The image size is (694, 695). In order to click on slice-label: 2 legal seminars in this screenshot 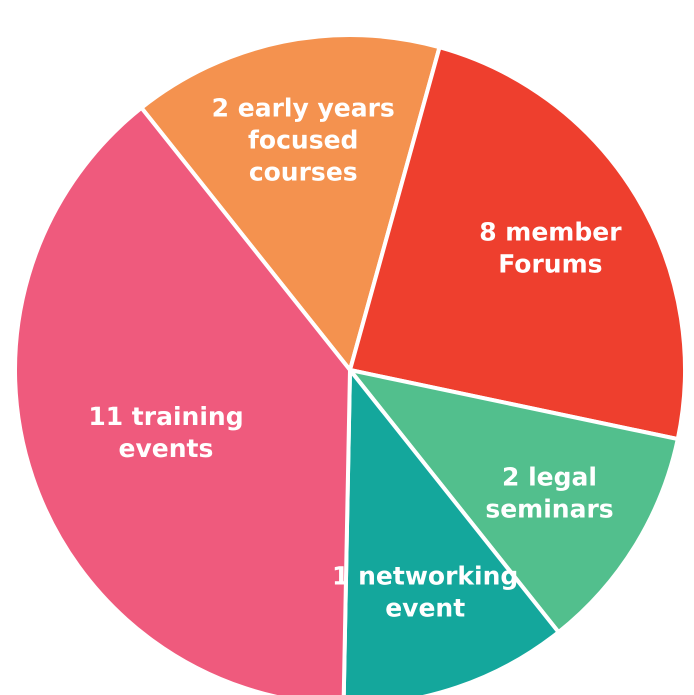, I will do `click(549, 493)`.